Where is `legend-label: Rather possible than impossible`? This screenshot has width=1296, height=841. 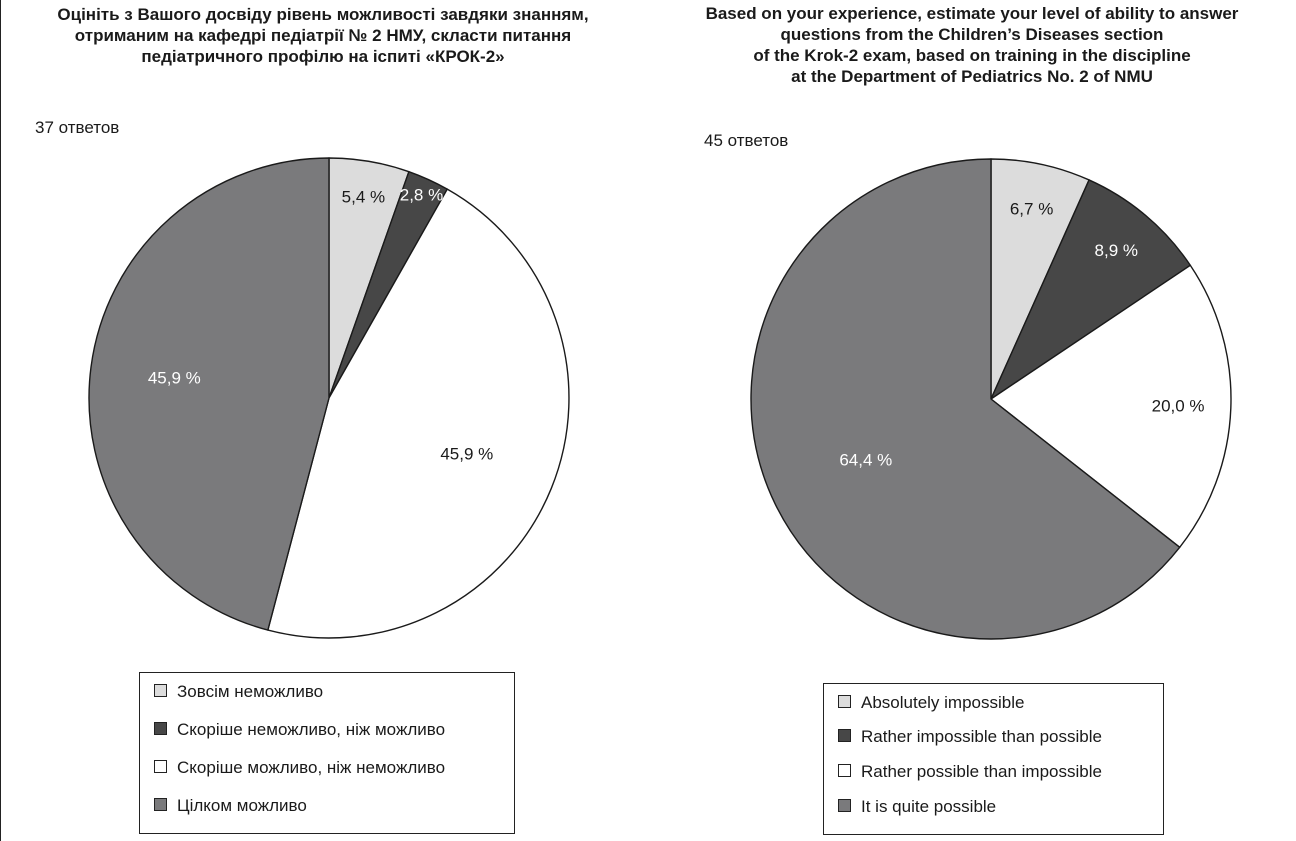 legend-label: Rather possible than impossible is located at coordinates (981, 771).